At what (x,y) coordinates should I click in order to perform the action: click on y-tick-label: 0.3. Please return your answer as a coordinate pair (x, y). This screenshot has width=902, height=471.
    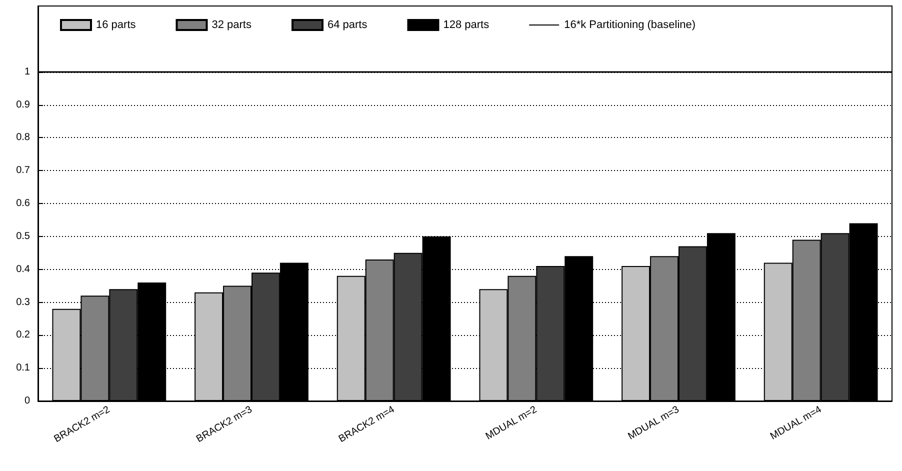
    Looking at the image, I should click on (23, 302).